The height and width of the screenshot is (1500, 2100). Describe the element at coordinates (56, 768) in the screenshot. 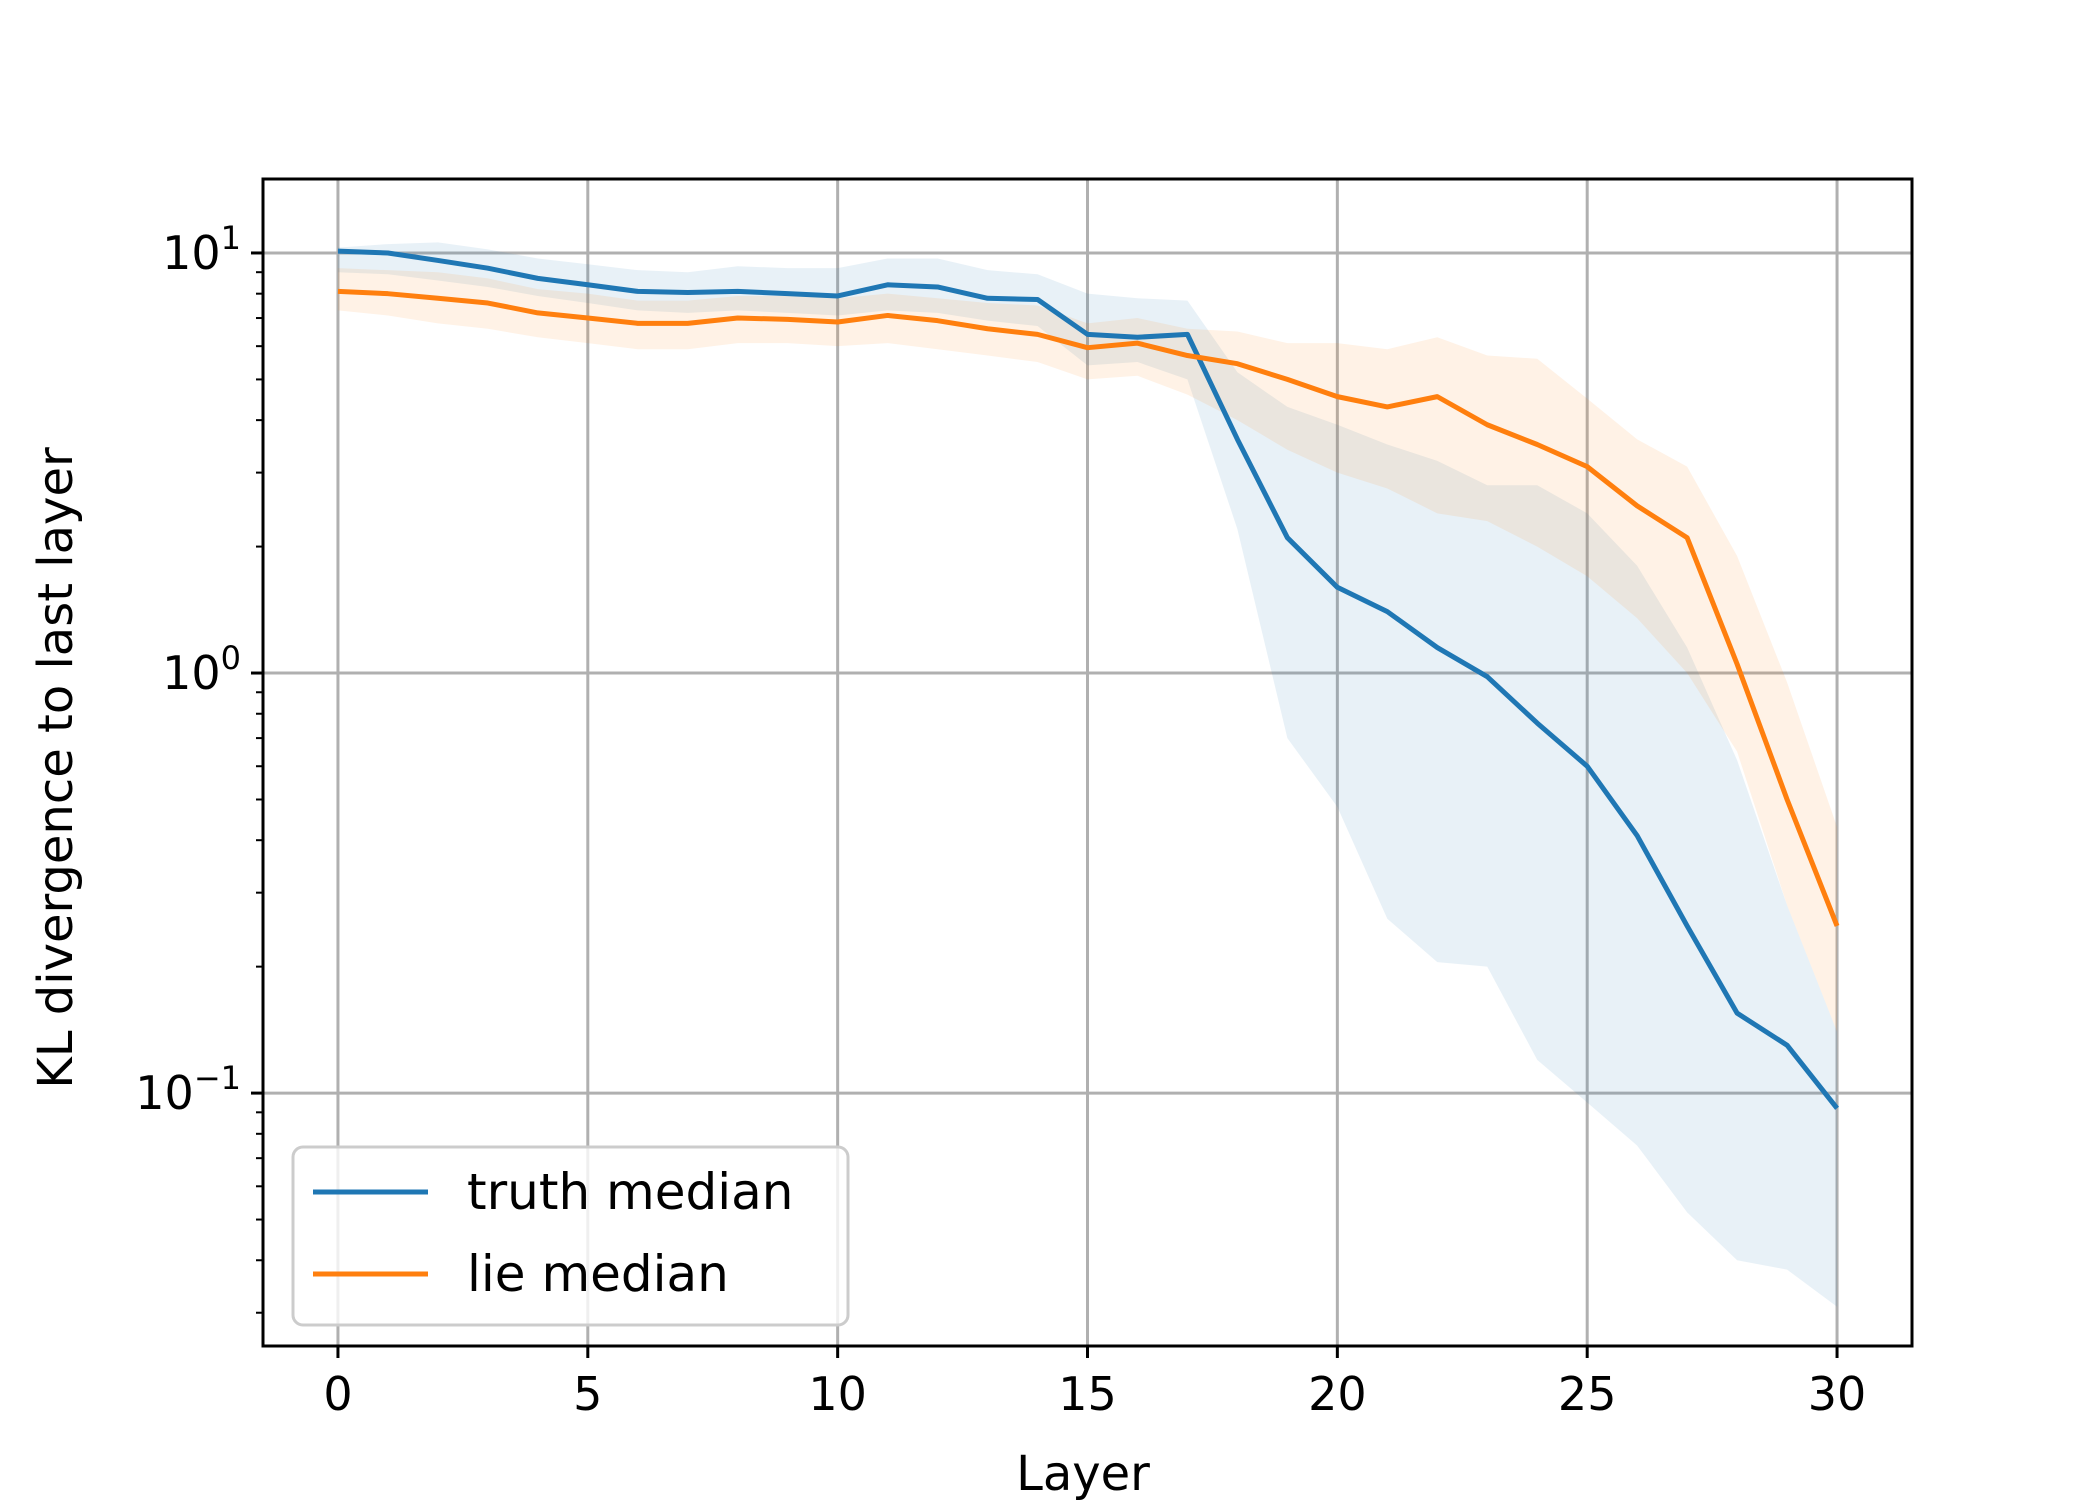

I see `y-axis-label: KL divergence to last layer` at that location.